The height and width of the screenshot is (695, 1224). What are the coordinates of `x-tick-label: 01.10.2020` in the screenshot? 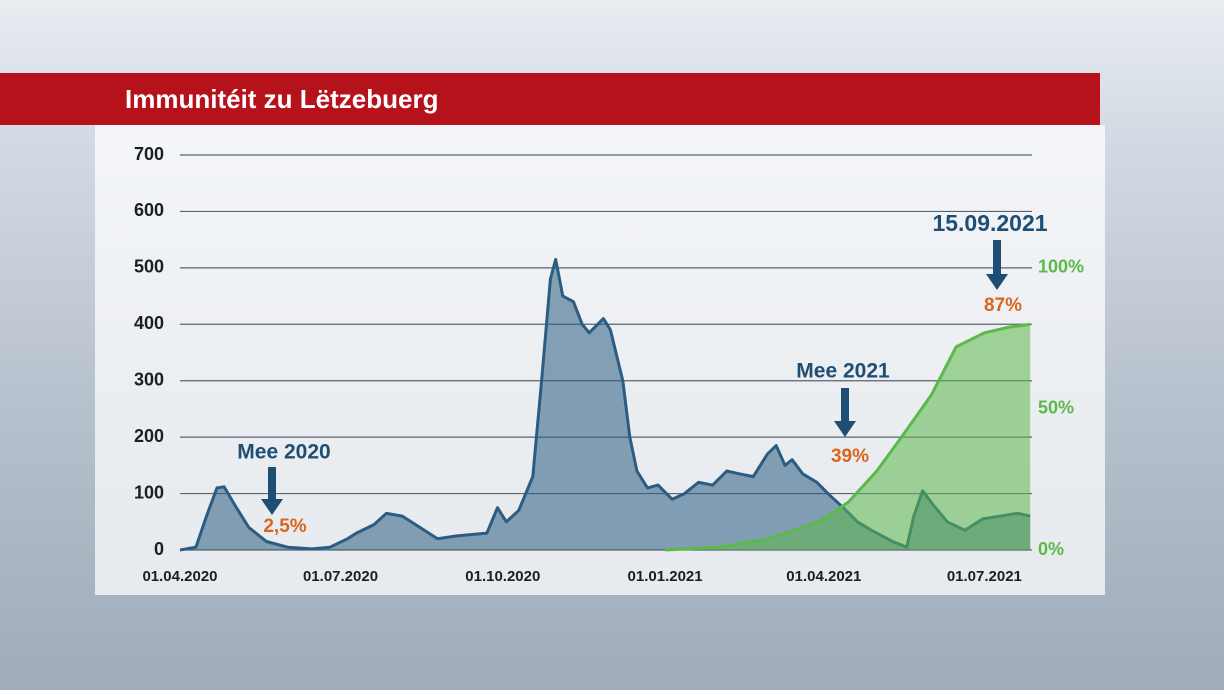 It's located at (502, 576).